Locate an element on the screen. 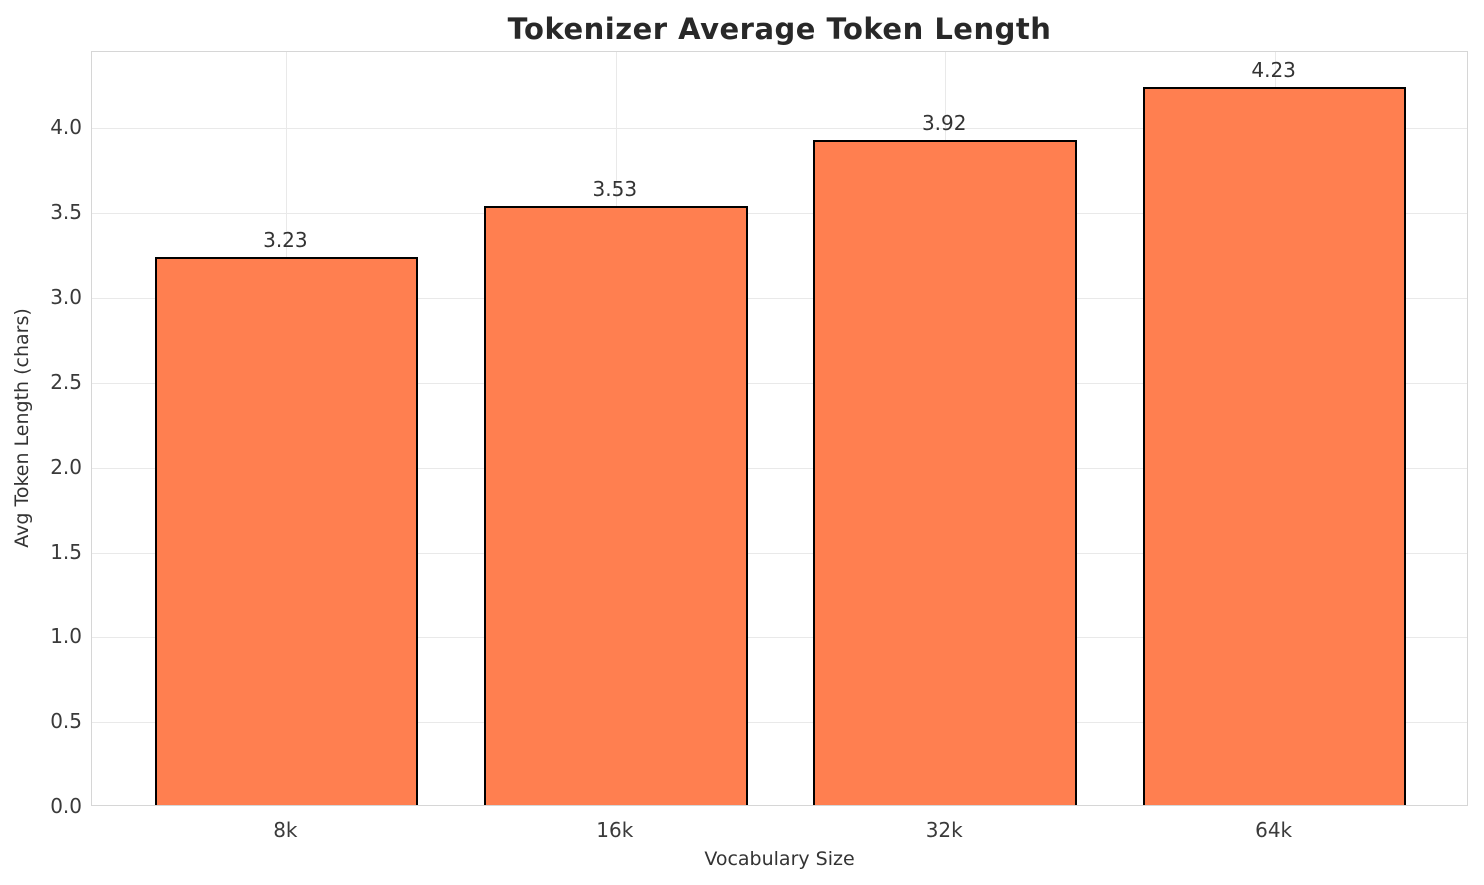  y-tick-label: 3.0 is located at coordinates (66, 297).